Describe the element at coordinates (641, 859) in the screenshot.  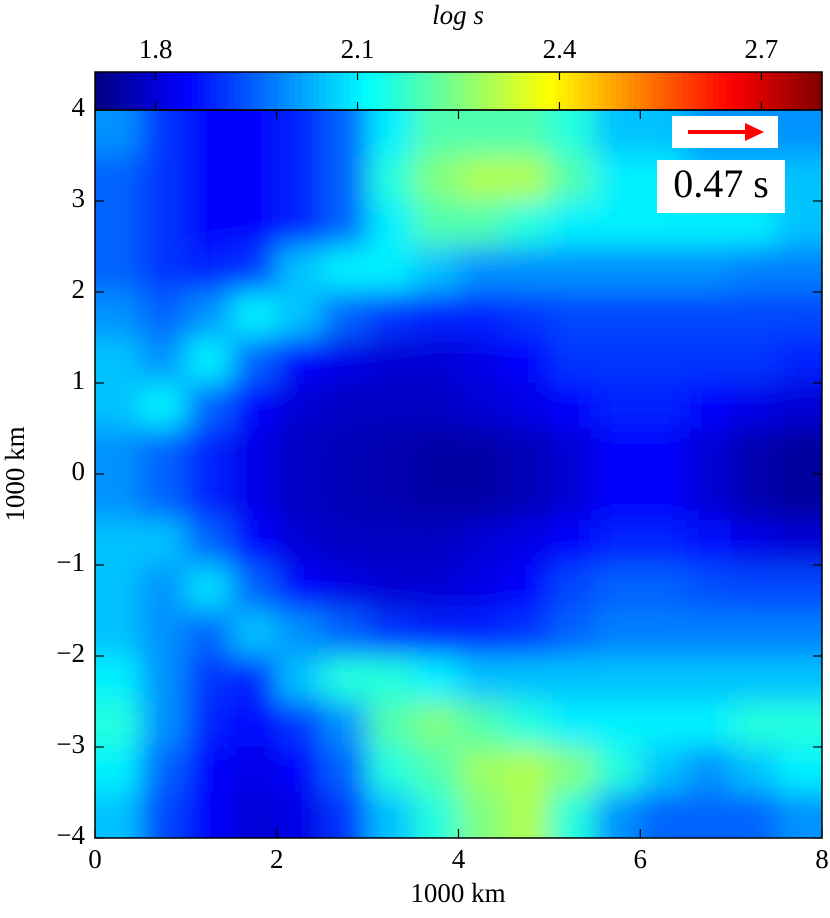
I see `x-tick-label: 6` at that location.